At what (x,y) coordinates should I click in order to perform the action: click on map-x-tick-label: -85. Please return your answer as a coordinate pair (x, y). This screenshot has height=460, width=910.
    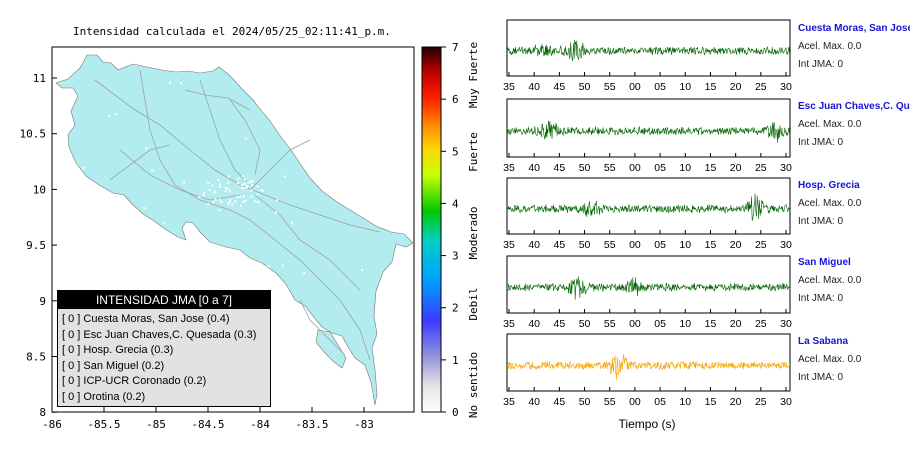
    Looking at the image, I should click on (156, 424).